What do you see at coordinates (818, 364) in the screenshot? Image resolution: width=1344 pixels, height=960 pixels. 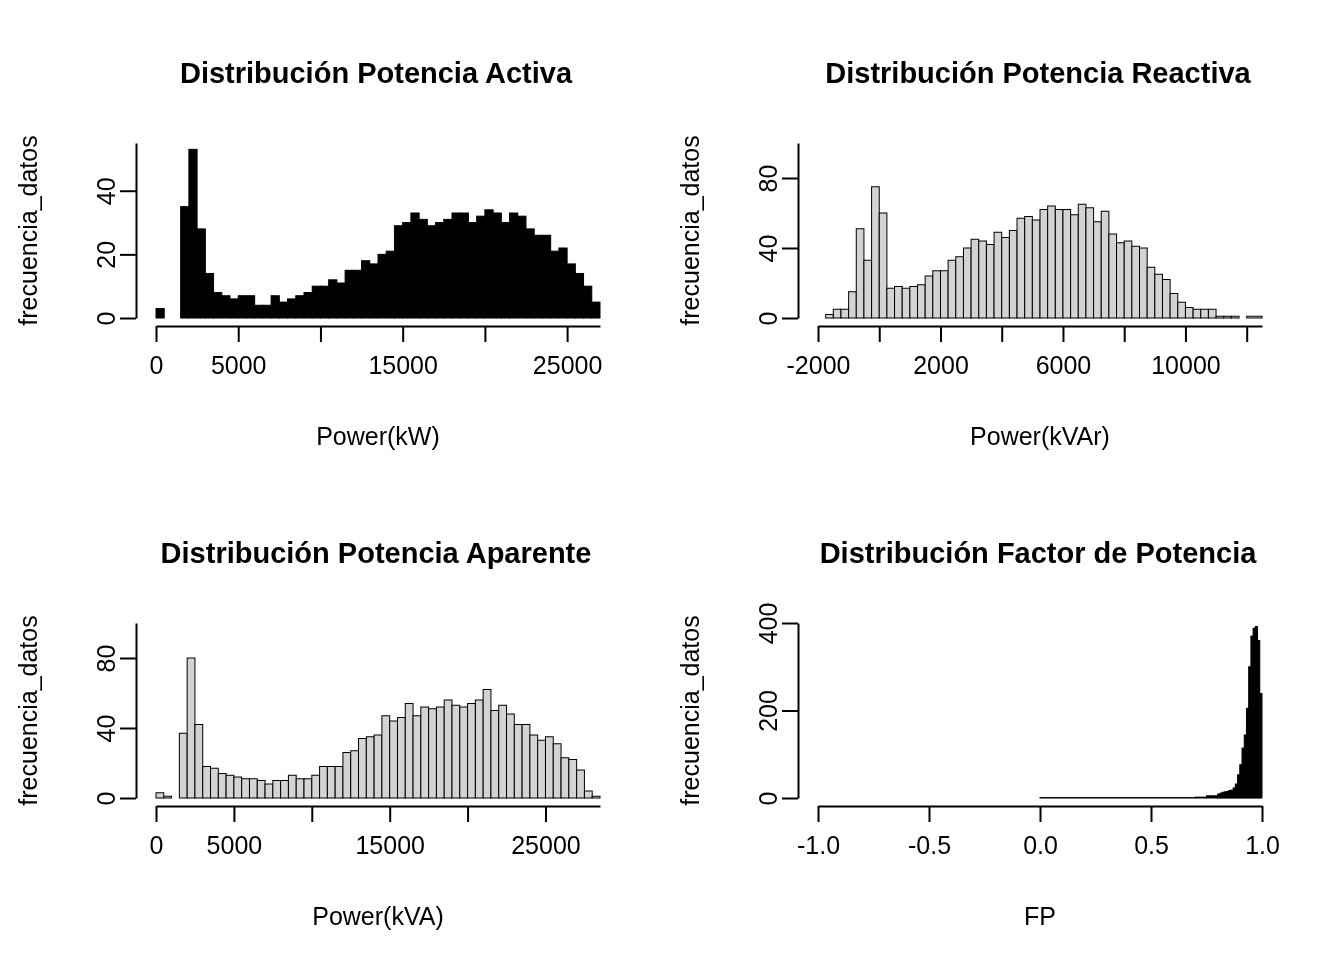 I see `x-tick-label: -2000` at bounding box center [818, 364].